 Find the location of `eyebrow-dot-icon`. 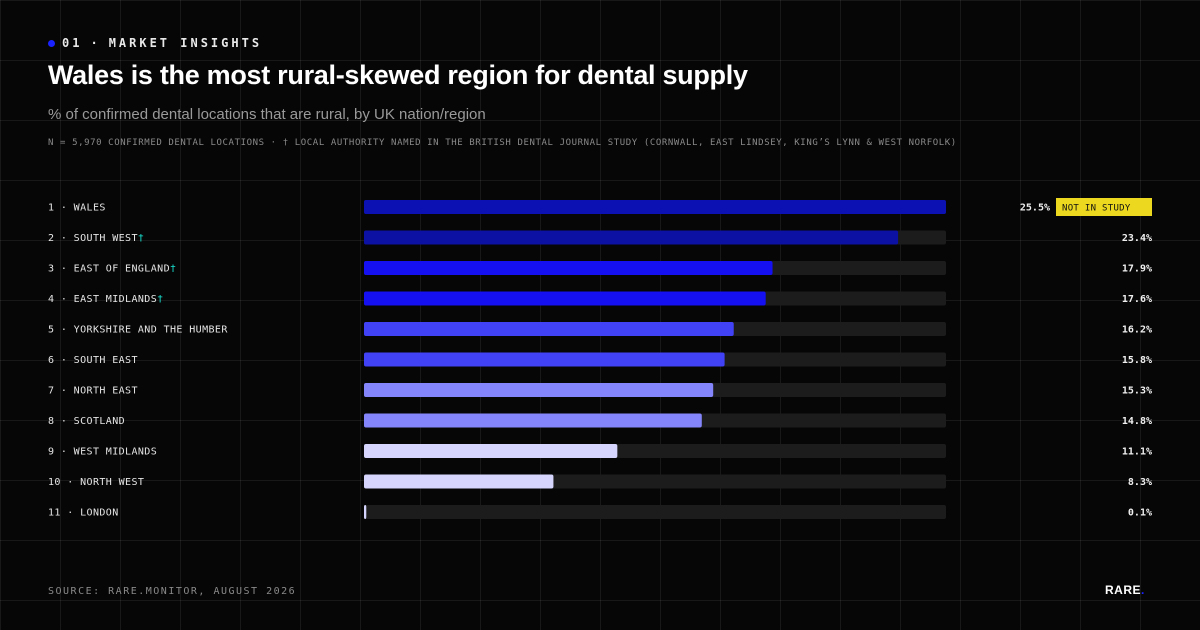

eyebrow-dot-icon is located at coordinates (51, 43).